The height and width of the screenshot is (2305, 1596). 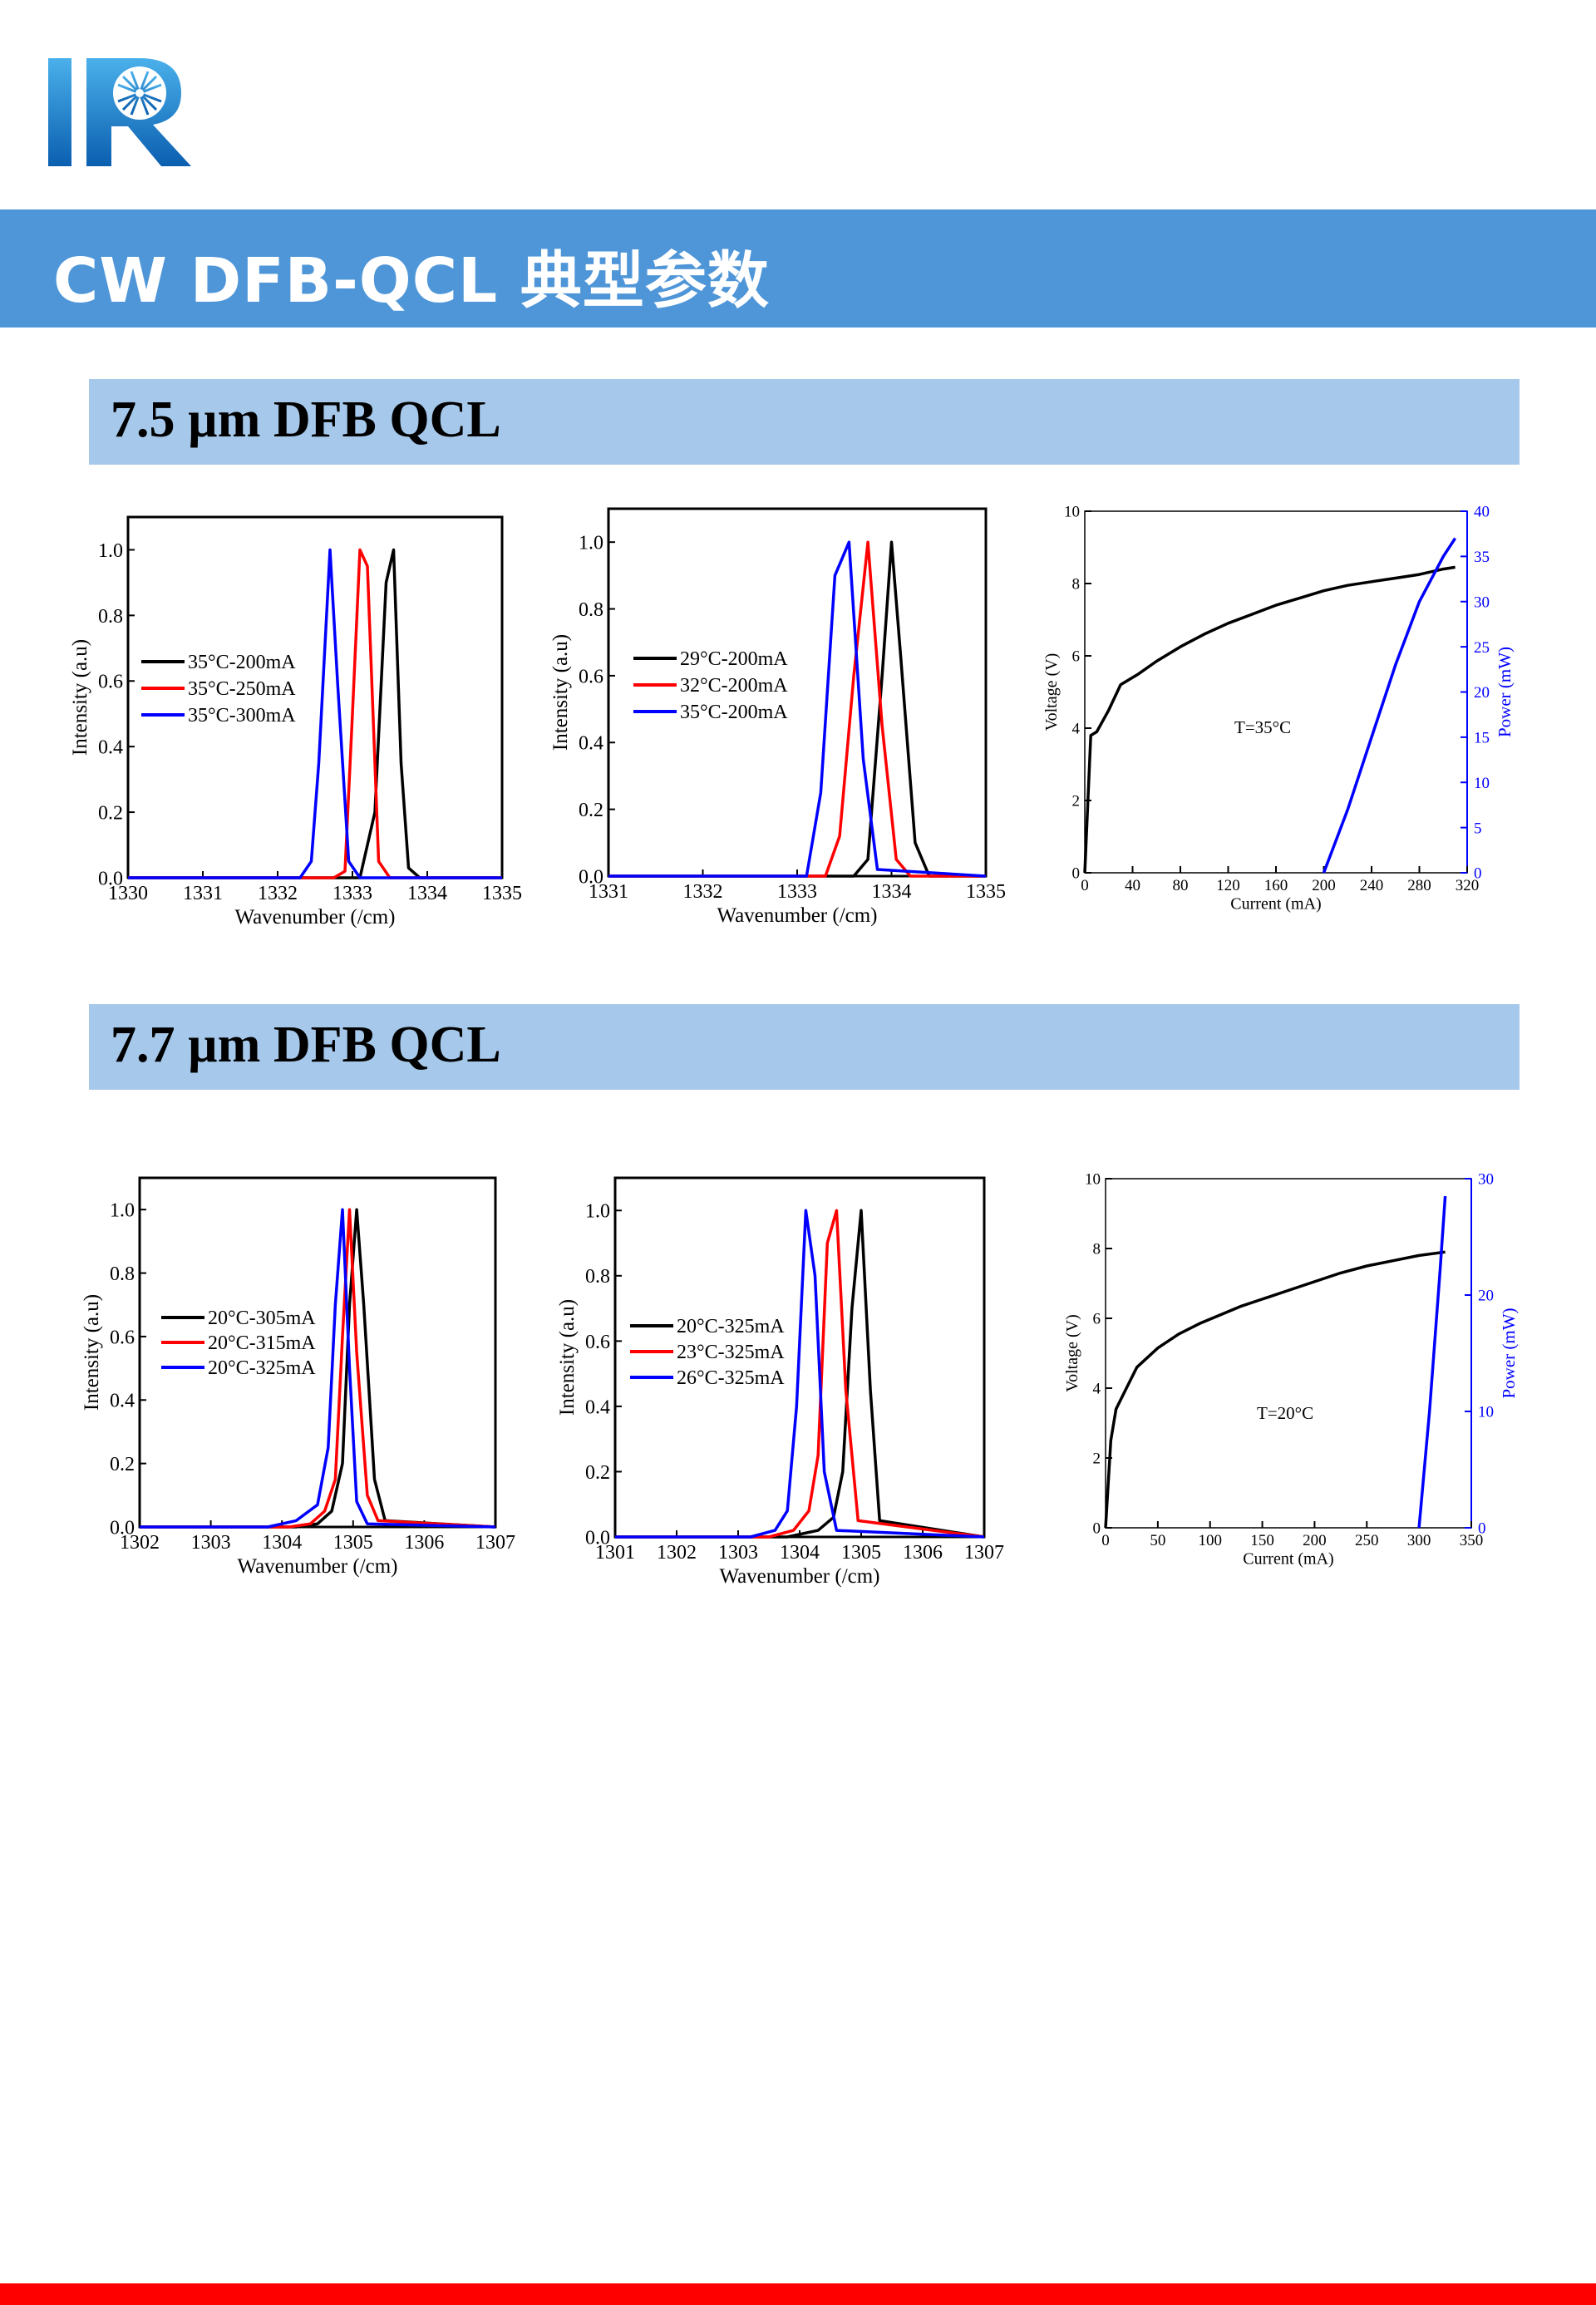 What do you see at coordinates (1157, 1540) in the screenshot?
I see `x-tick-label: 50` at bounding box center [1157, 1540].